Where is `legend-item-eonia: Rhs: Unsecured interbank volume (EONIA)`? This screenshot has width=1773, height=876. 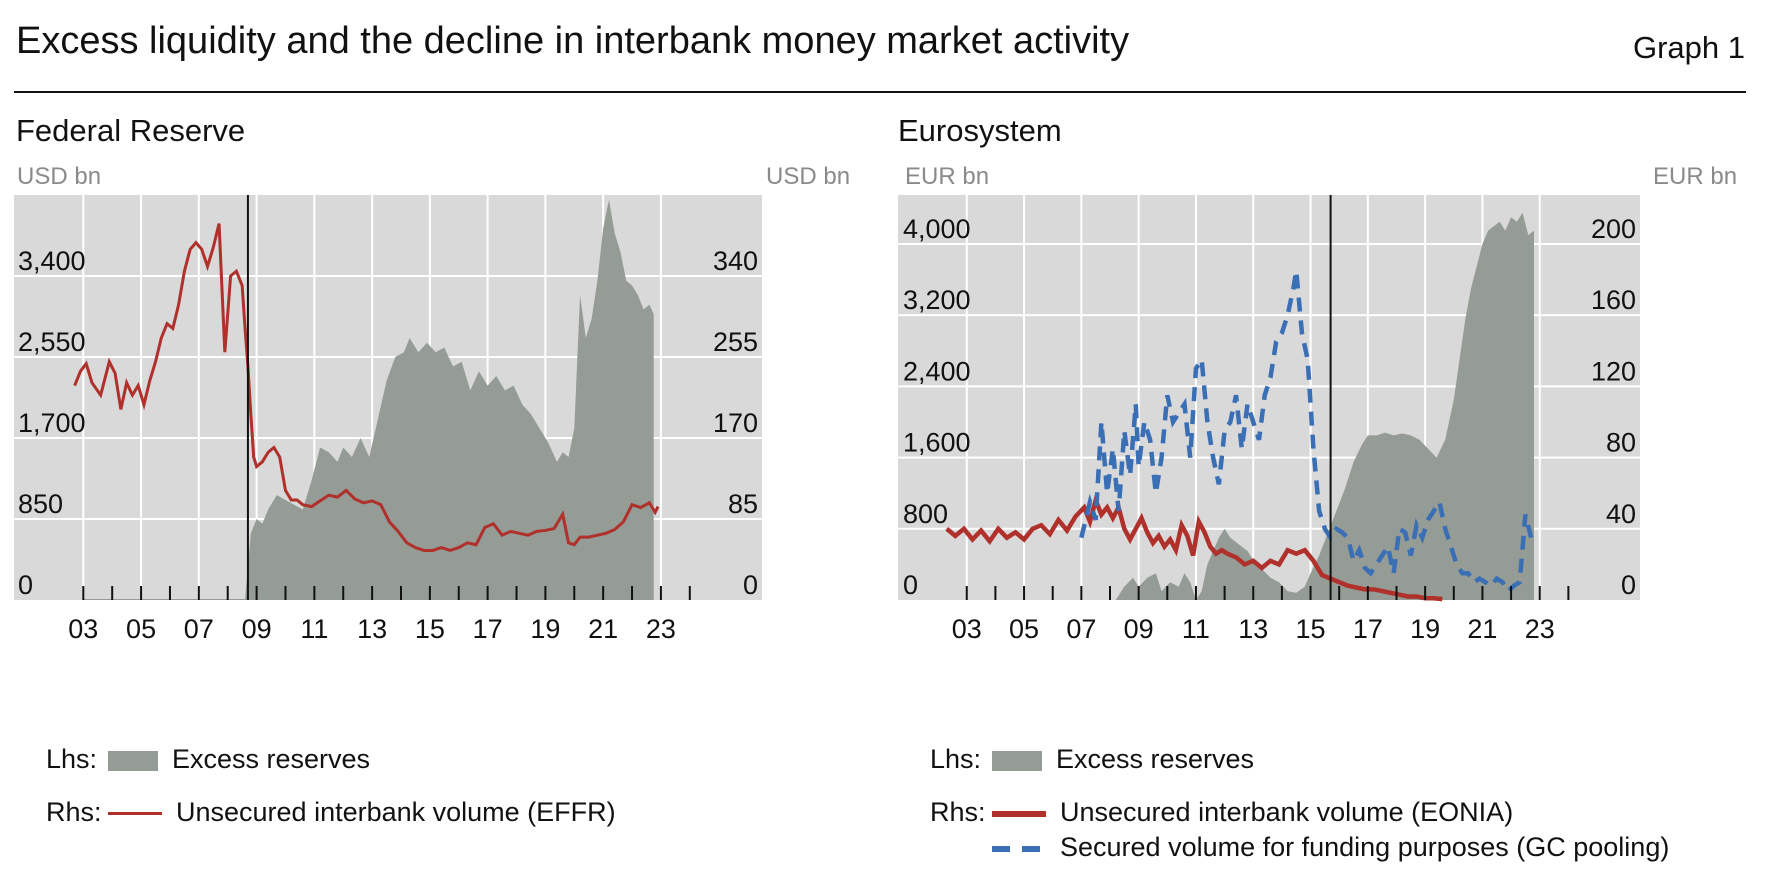 legend-item-eonia: Rhs: Unsecured interbank volume (EONIA) is located at coordinates (1221, 814).